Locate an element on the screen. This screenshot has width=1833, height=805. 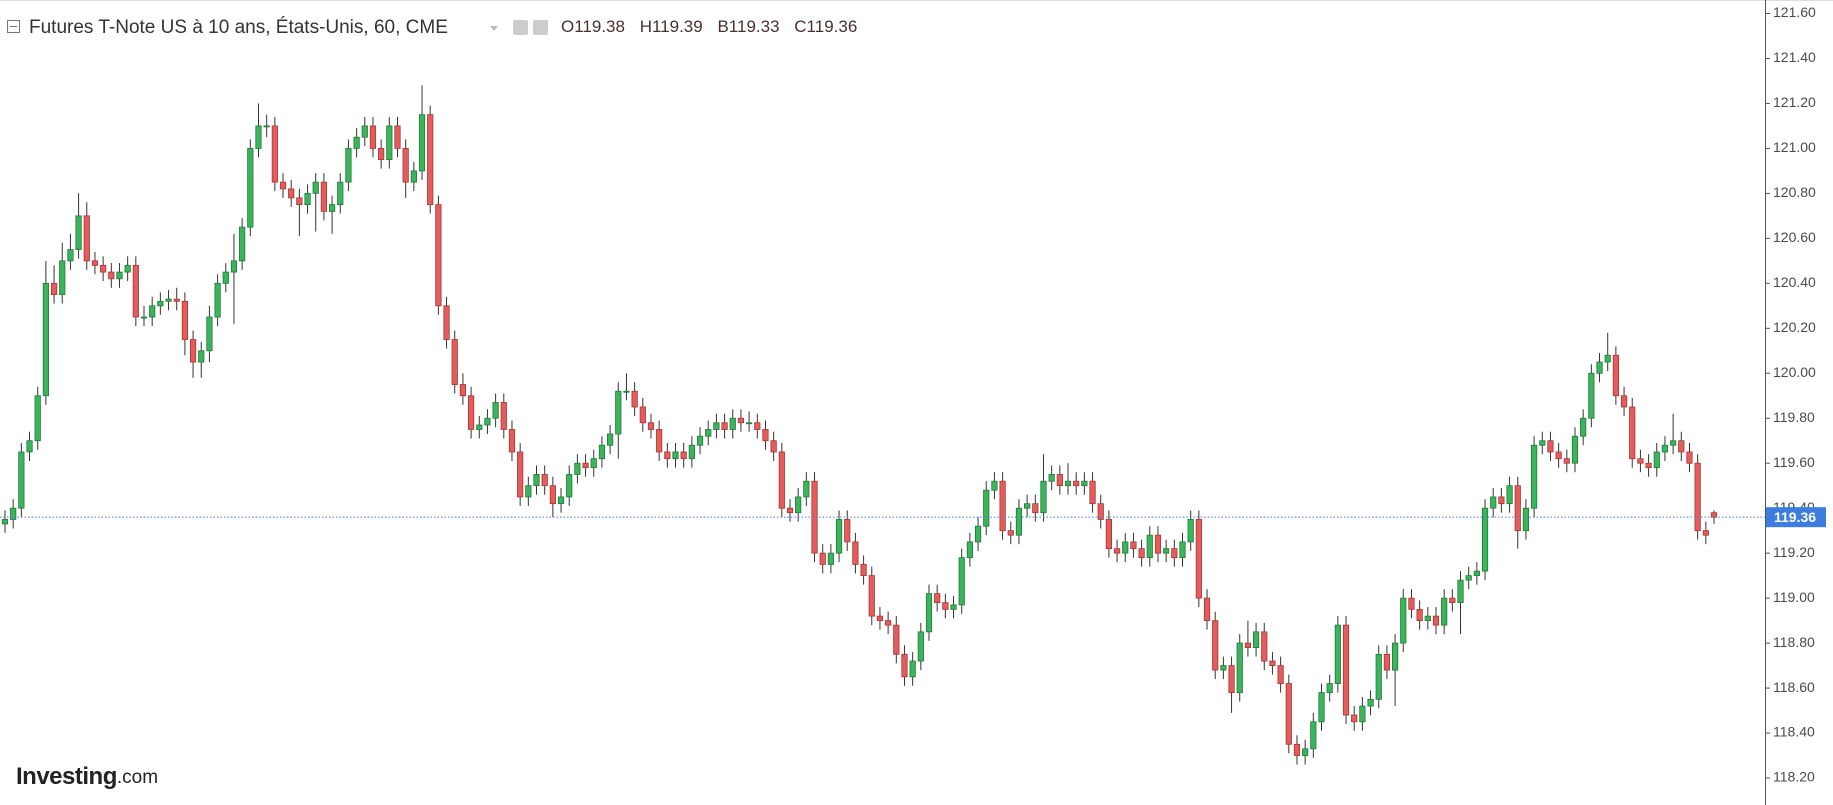
y-tick-label: 121.00 is located at coordinates (1794, 147).